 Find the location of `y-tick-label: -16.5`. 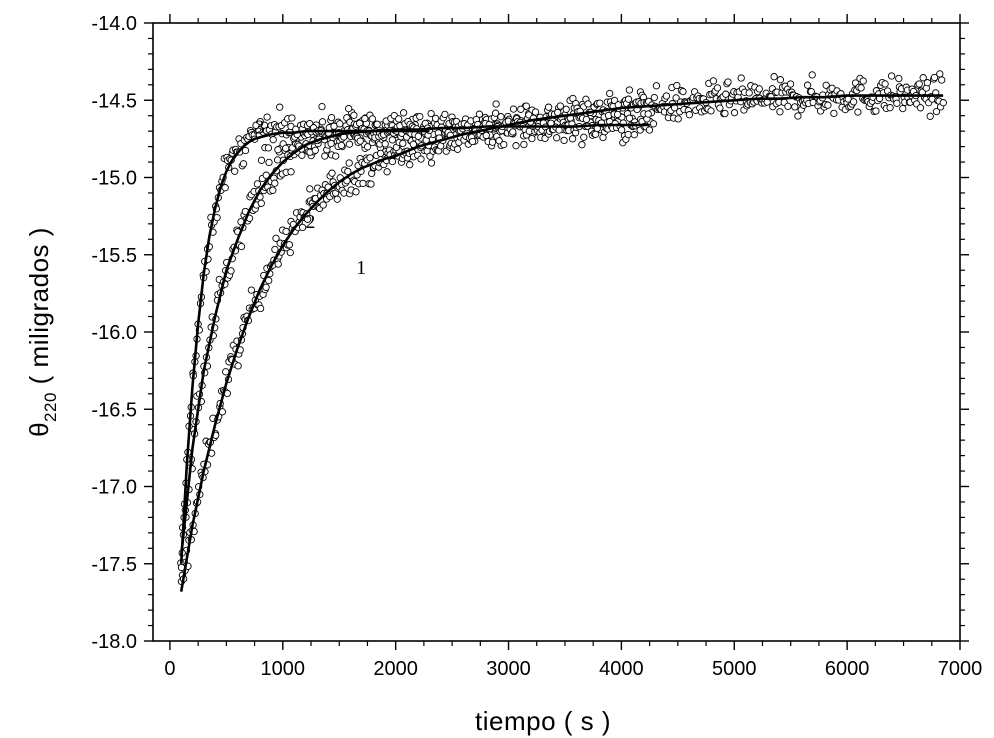

y-tick-label: -16.5 is located at coordinates (114, 410).